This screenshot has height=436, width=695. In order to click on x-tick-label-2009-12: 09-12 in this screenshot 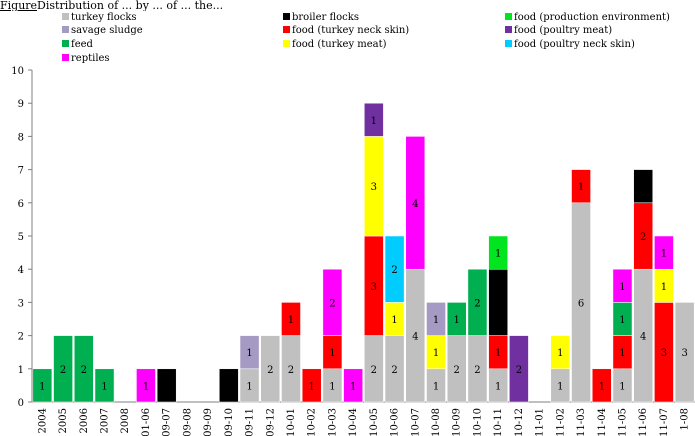, I will do `click(270, 422)`.